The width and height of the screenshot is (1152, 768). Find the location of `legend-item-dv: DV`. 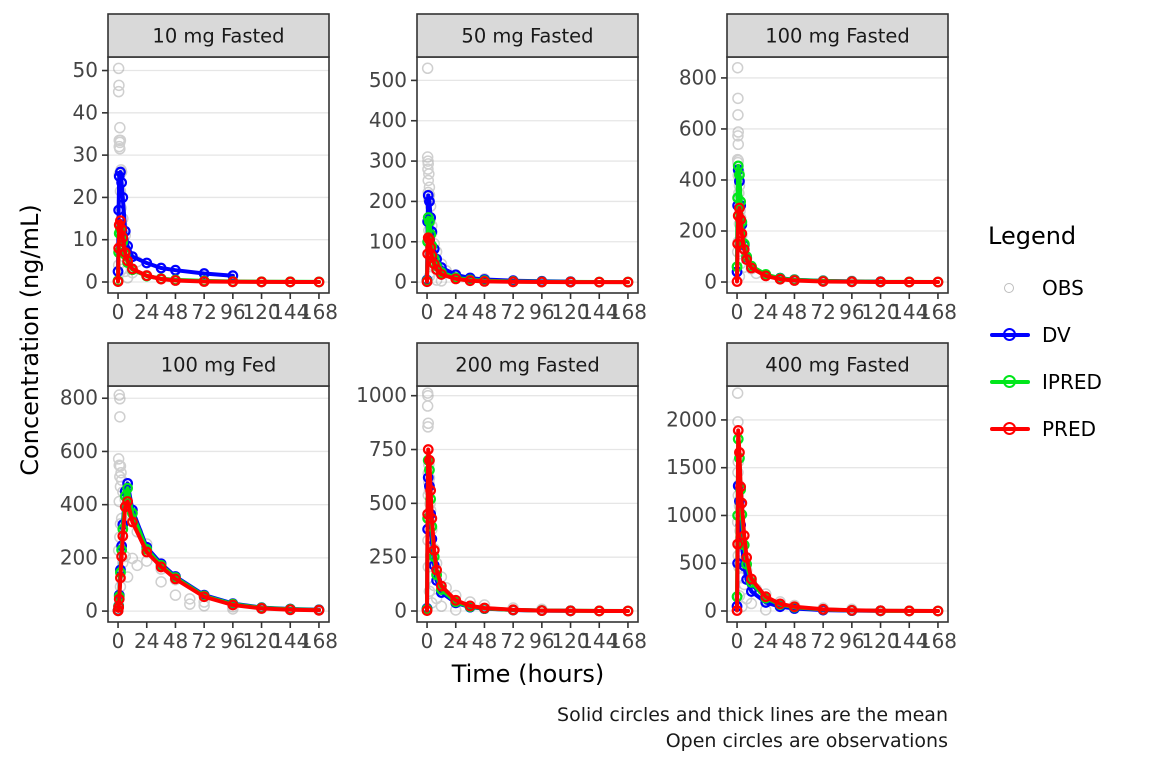

legend-item-dv: DV is located at coordinates (1068, 334).